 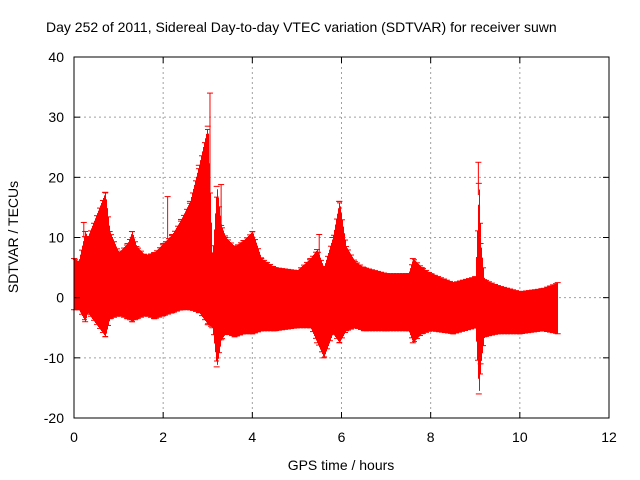 I want to click on y-tick-label: -10, so click(x=54, y=358).